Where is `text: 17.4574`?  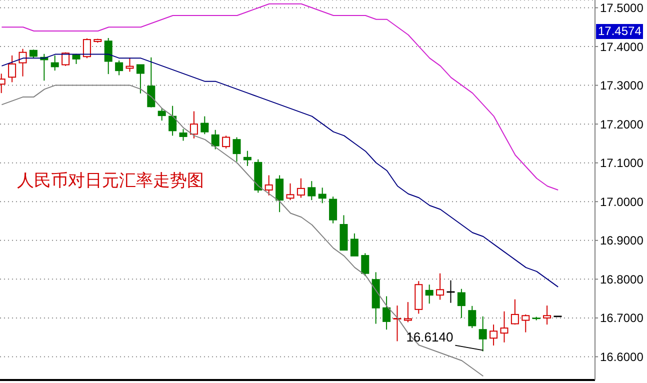
text: 17.4574 is located at coordinates (620, 31).